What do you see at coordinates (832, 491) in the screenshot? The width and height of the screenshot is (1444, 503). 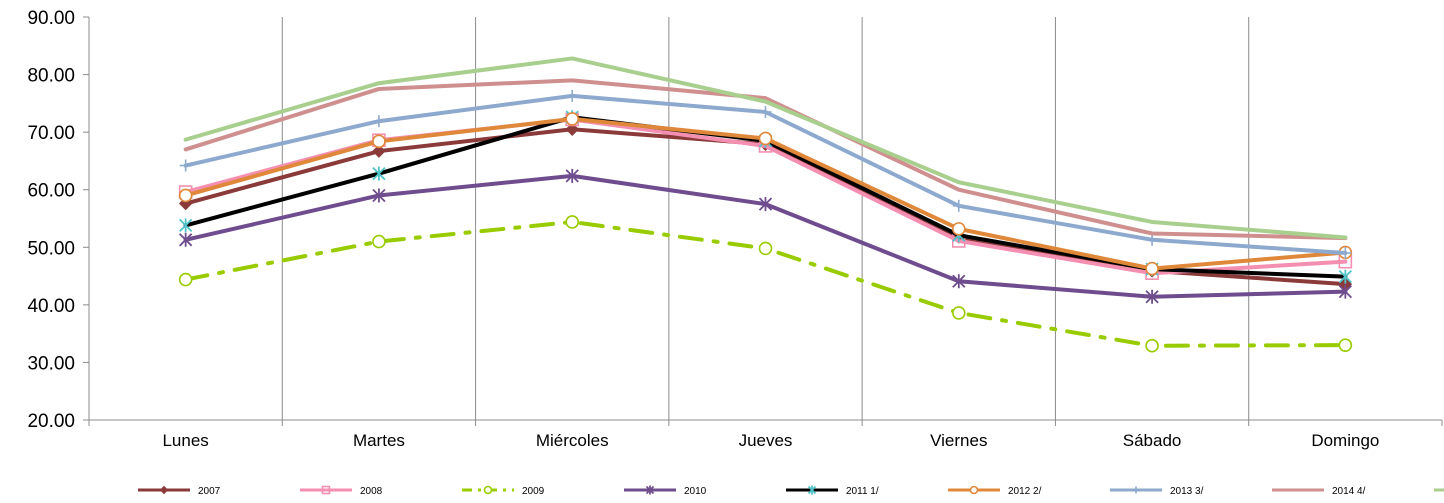 I see `legend-item: 2011 1/` at bounding box center [832, 491].